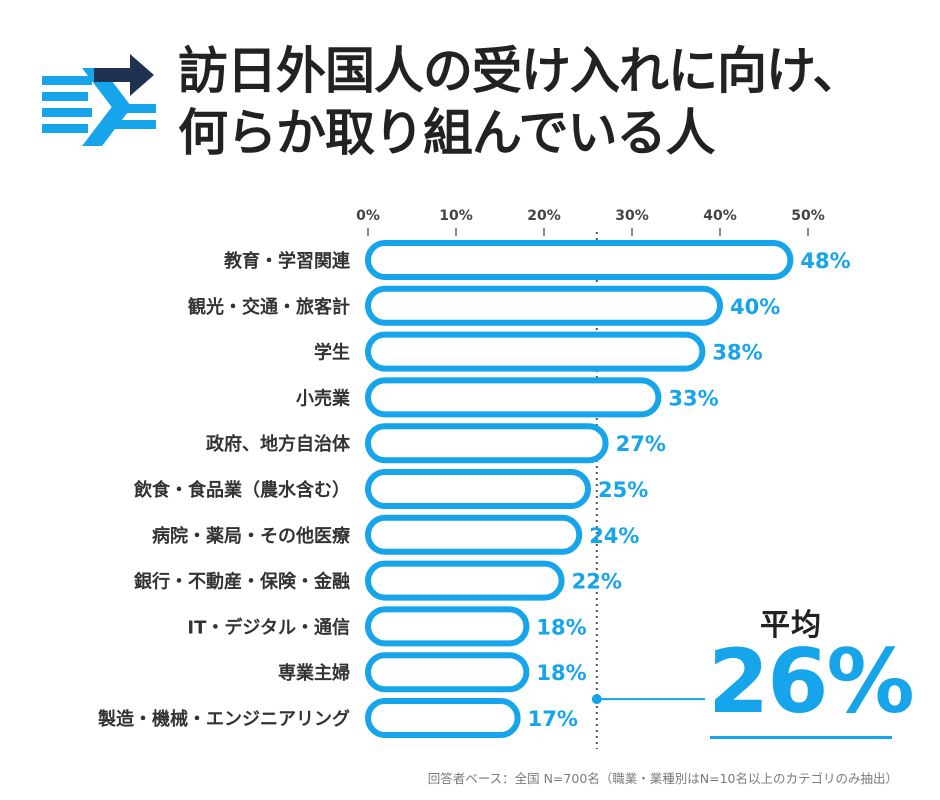 Image resolution: width=940 pixels, height=800 pixels. I want to click on value-label: 25%, so click(623, 490).